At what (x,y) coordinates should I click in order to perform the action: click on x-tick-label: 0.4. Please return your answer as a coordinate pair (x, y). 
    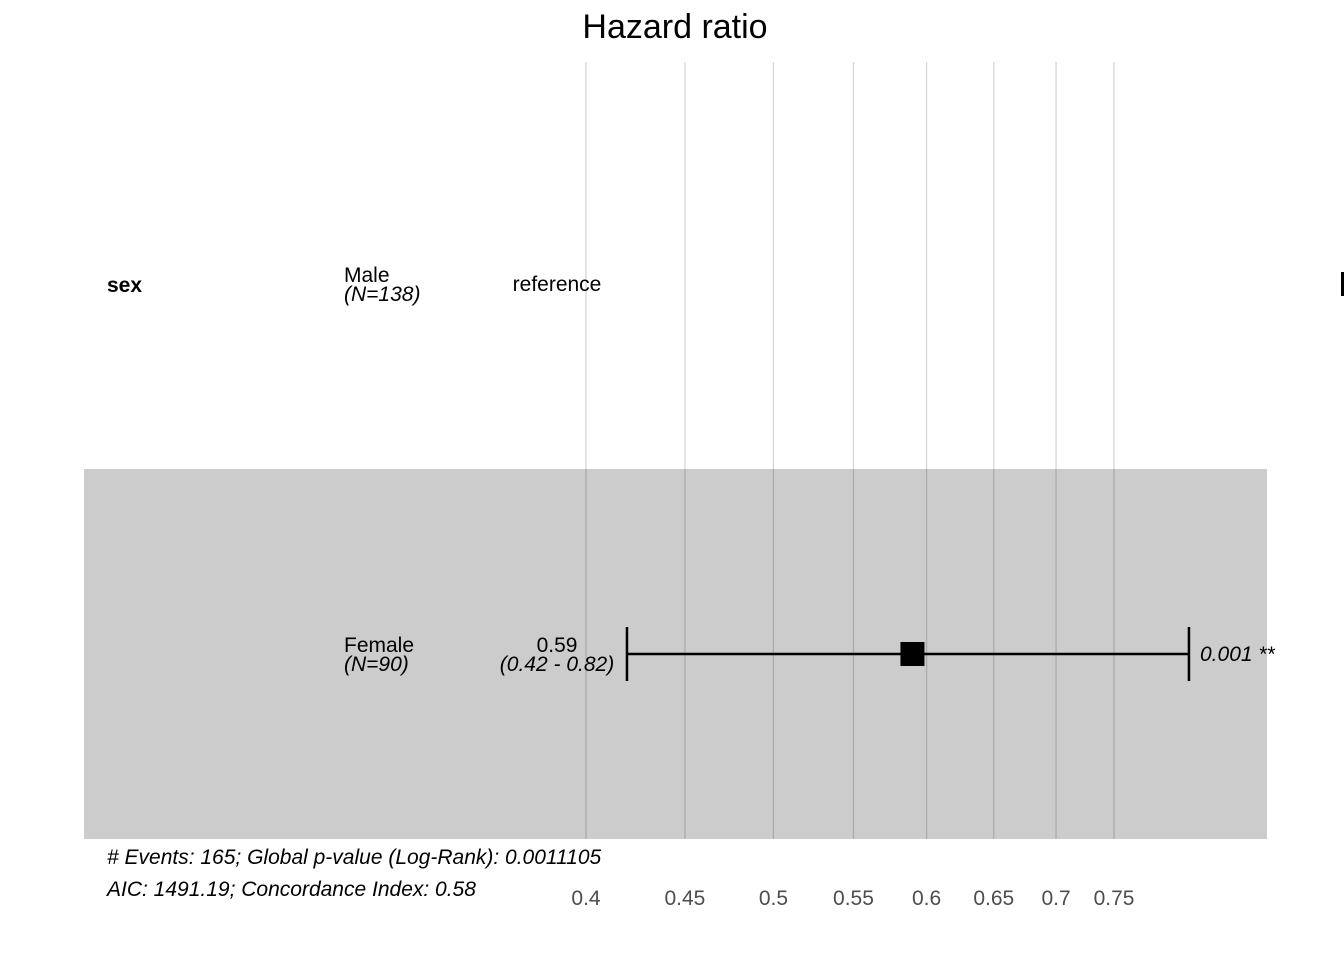
    Looking at the image, I should click on (586, 898).